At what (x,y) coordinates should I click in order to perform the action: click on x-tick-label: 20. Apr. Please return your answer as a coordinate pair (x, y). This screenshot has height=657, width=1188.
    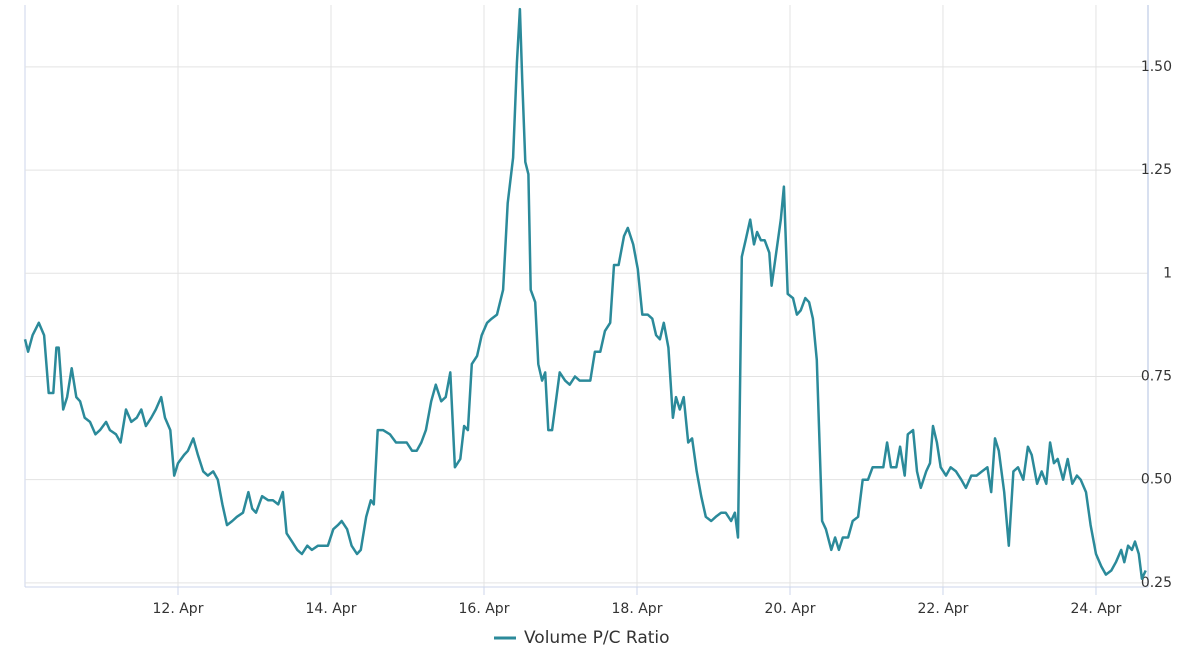
    Looking at the image, I should click on (790, 609).